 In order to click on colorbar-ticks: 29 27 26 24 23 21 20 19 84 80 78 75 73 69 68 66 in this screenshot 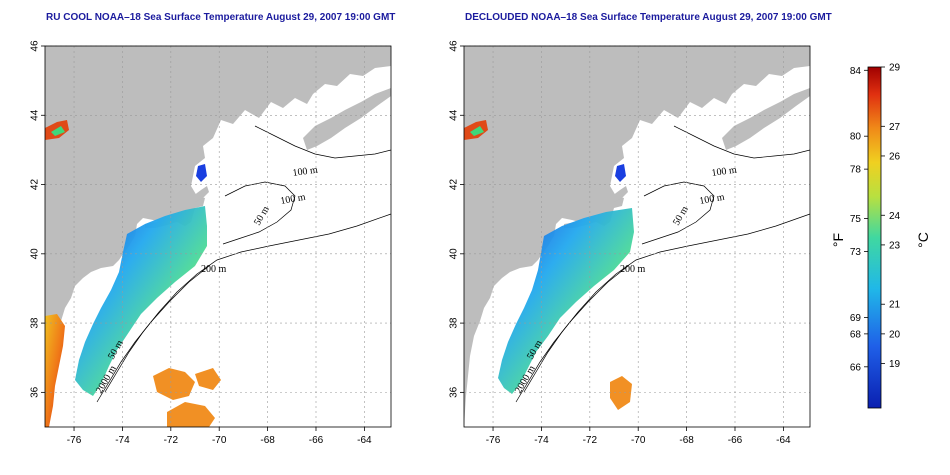, I will do `click(875, 218)`.